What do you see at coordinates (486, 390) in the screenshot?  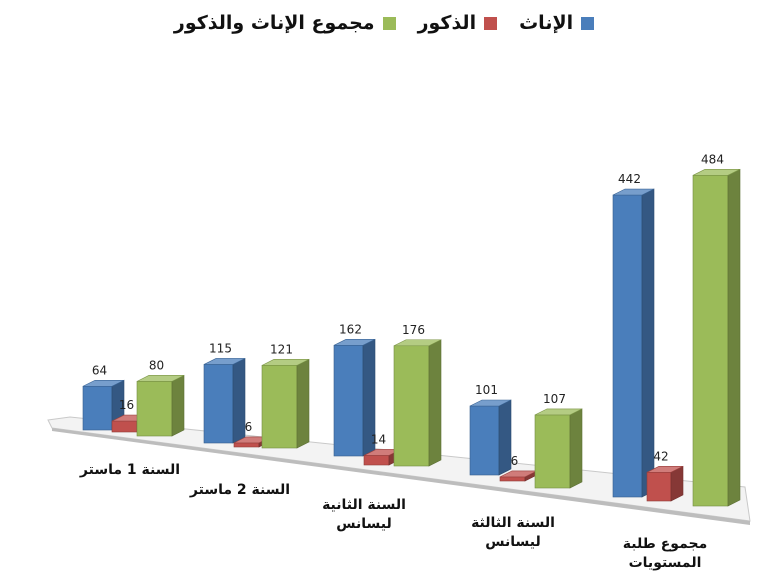 I see `value-label-4-s1: 101` at bounding box center [486, 390].